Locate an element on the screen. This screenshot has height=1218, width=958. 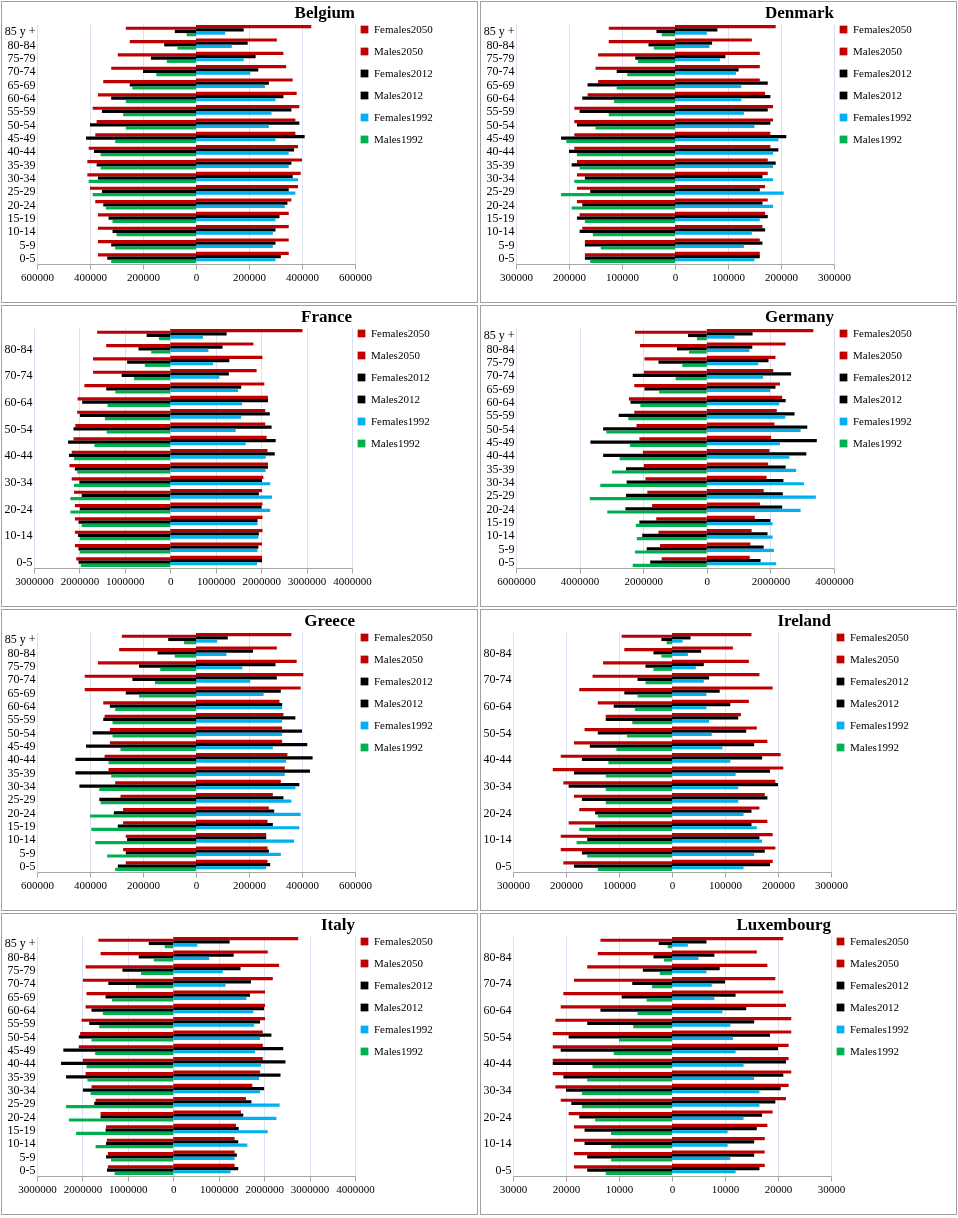
x-tick-label: 20000 is located at coordinates (566, 1188).